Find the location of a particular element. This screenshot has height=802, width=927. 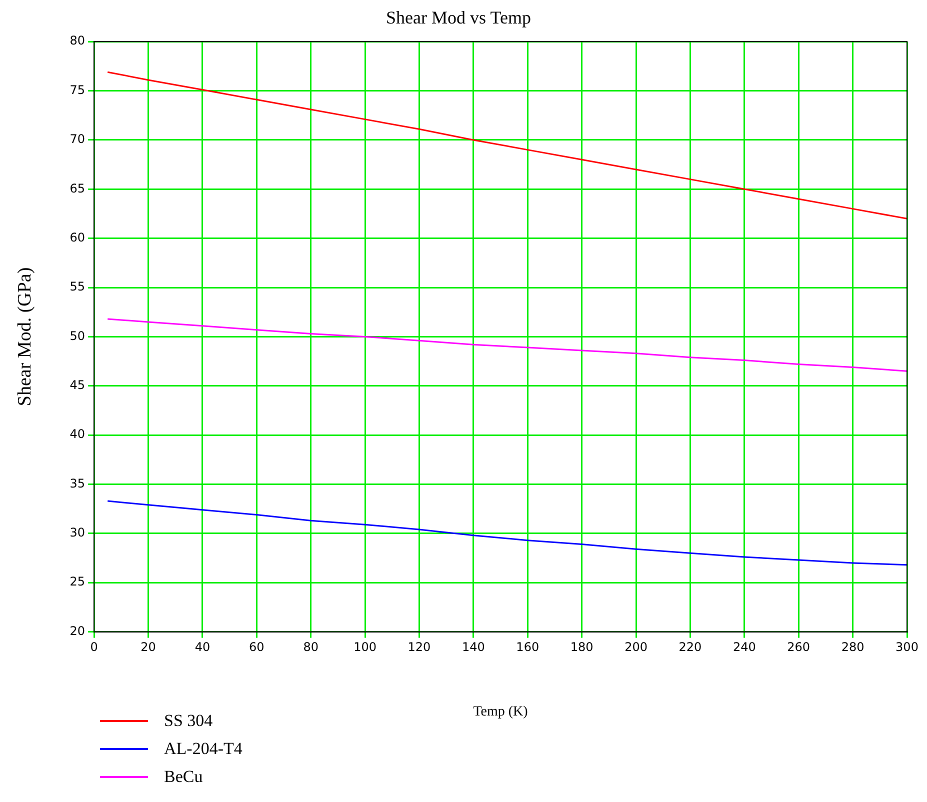

y-tick-label: 35 is located at coordinates (78, 483).